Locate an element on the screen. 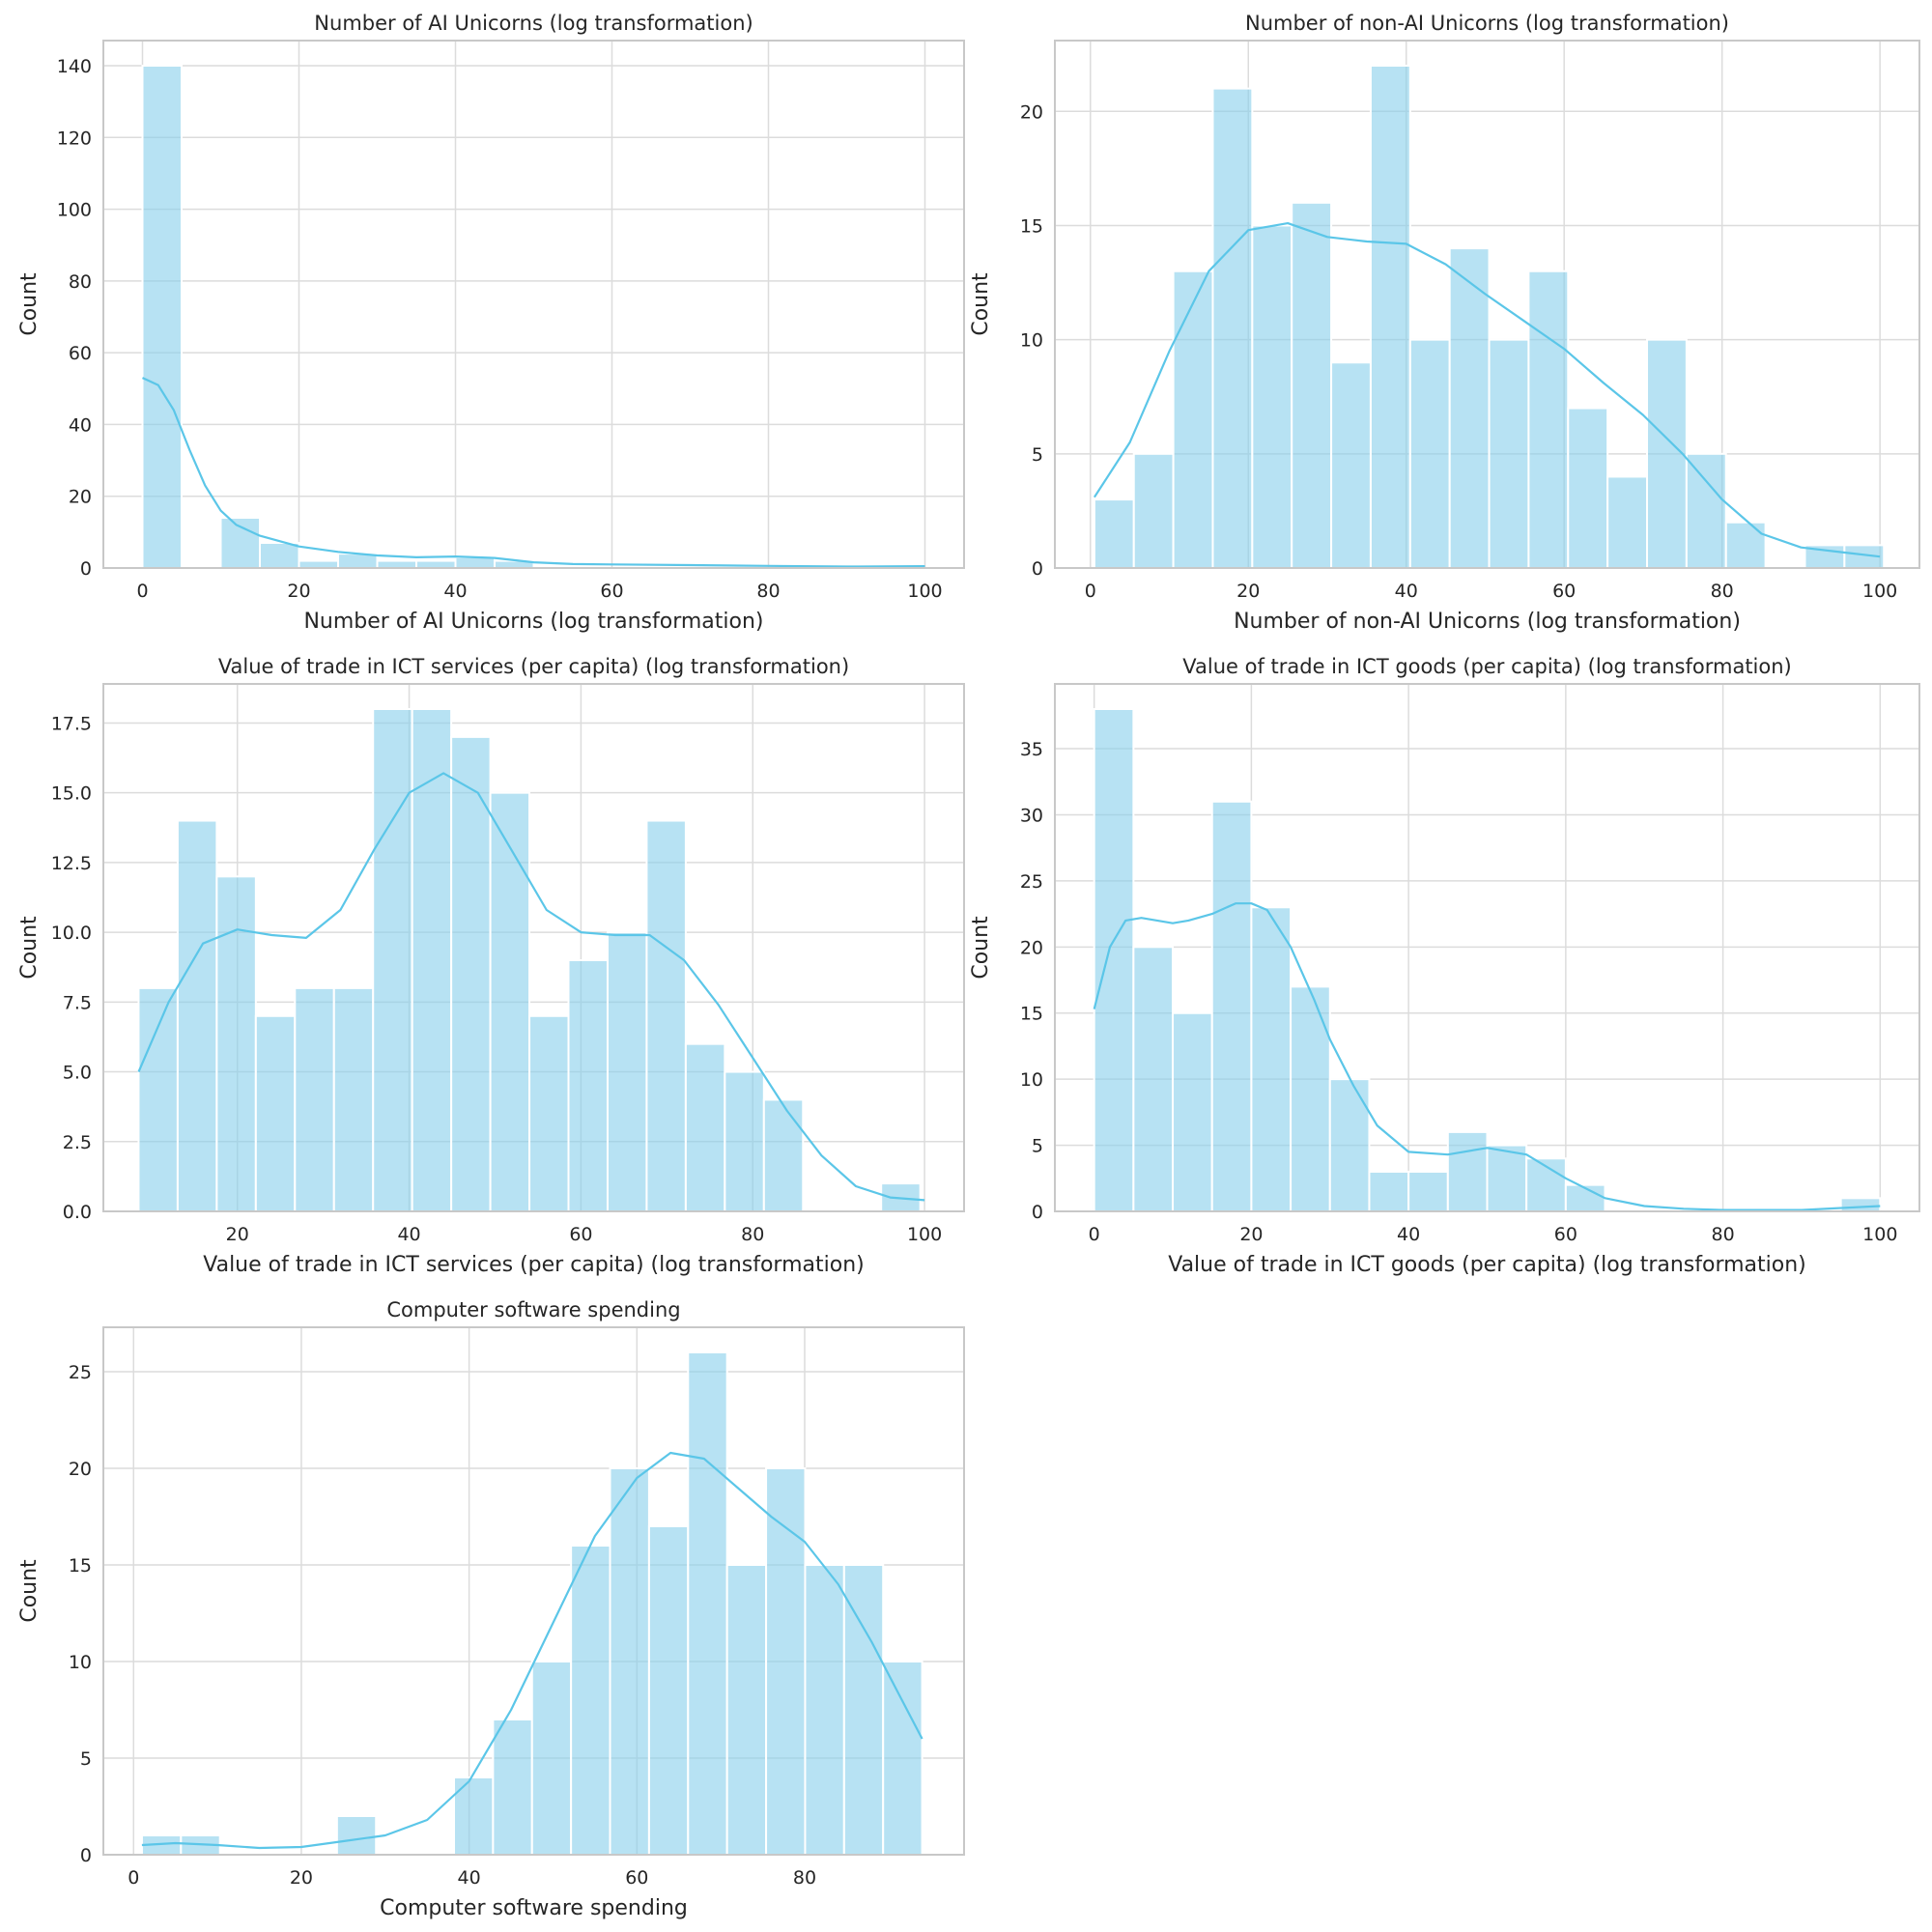 This screenshot has height=1932, width=1932. y-tick-label: 0.0 is located at coordinates (77, 1212).